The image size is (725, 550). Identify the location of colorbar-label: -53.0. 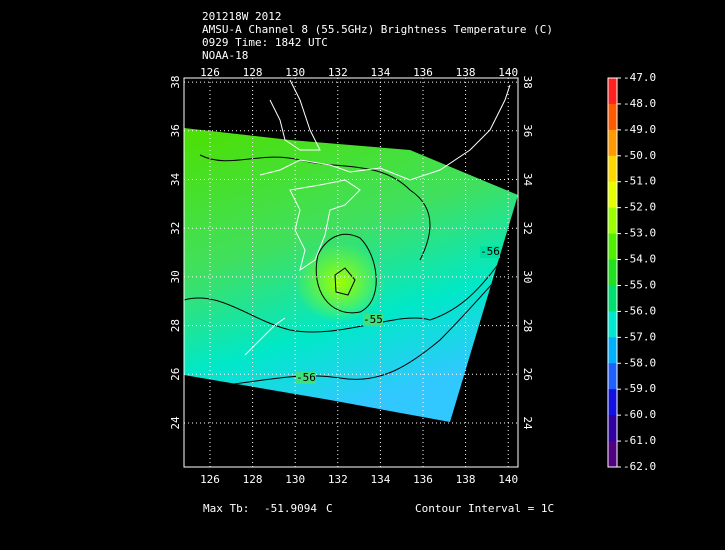
(639, 233).